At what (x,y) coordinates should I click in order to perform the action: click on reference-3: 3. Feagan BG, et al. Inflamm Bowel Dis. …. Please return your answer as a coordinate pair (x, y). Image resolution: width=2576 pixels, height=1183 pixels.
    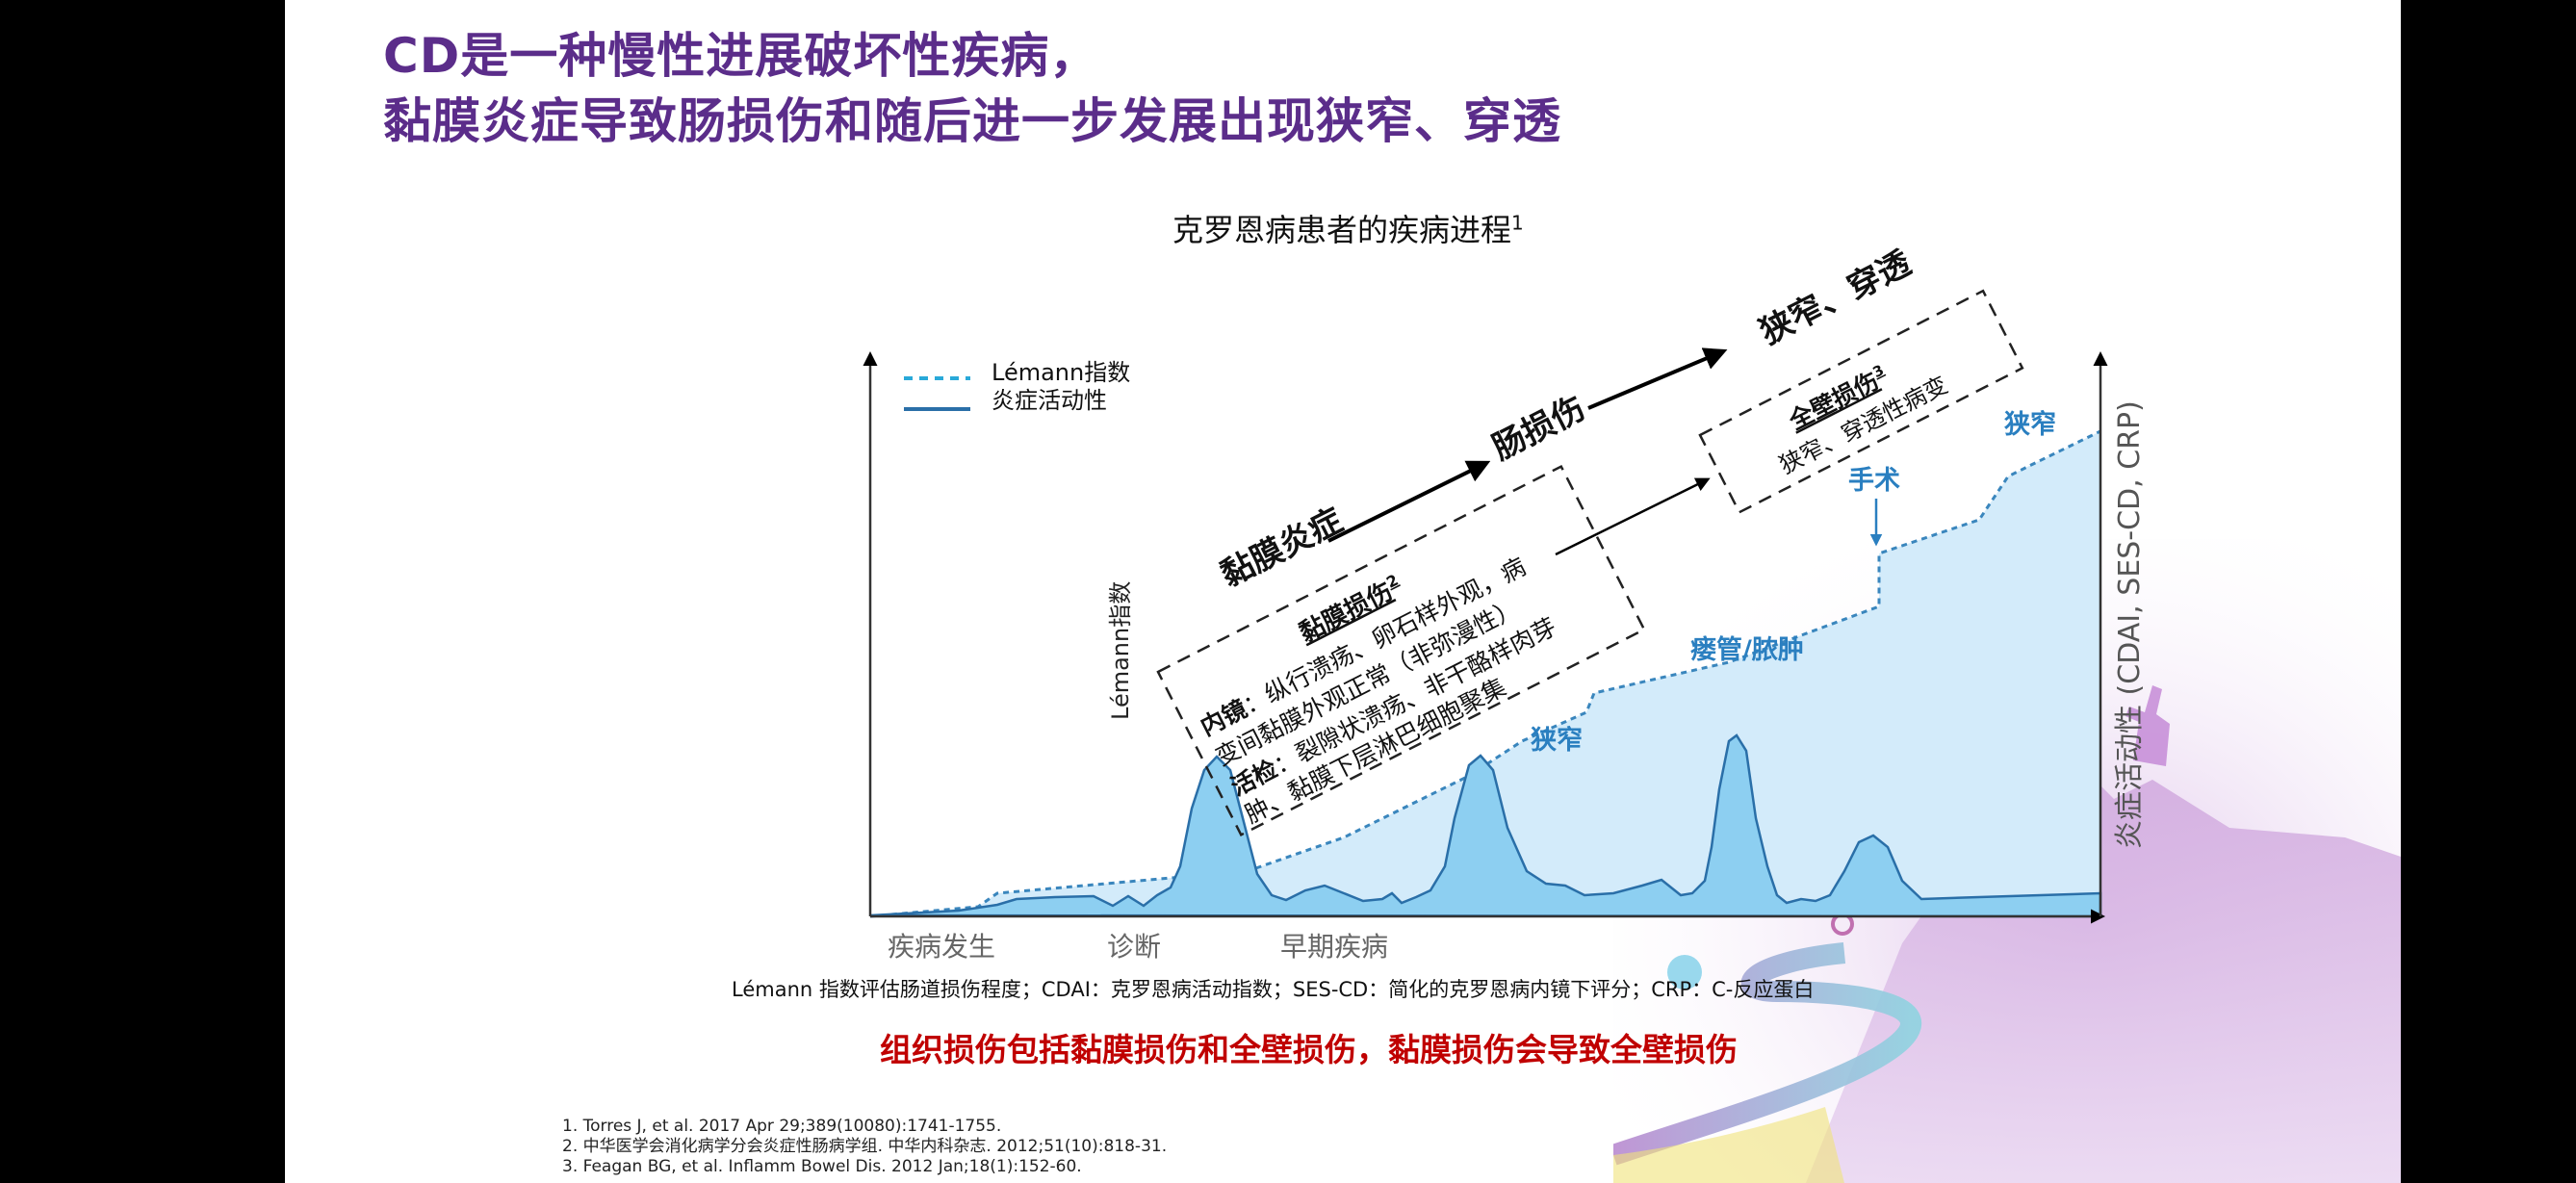
    Looking at the image, I should click on (822, 1166).